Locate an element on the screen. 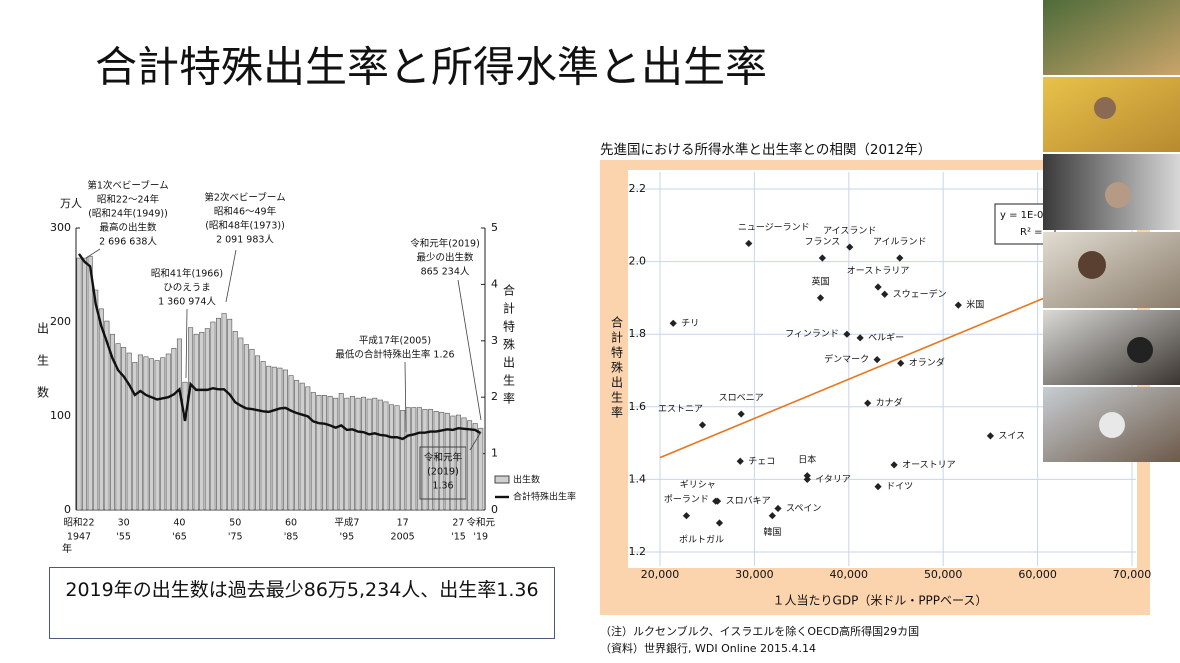  x-tick-label: 1947 is located at coordinates (79, 537).